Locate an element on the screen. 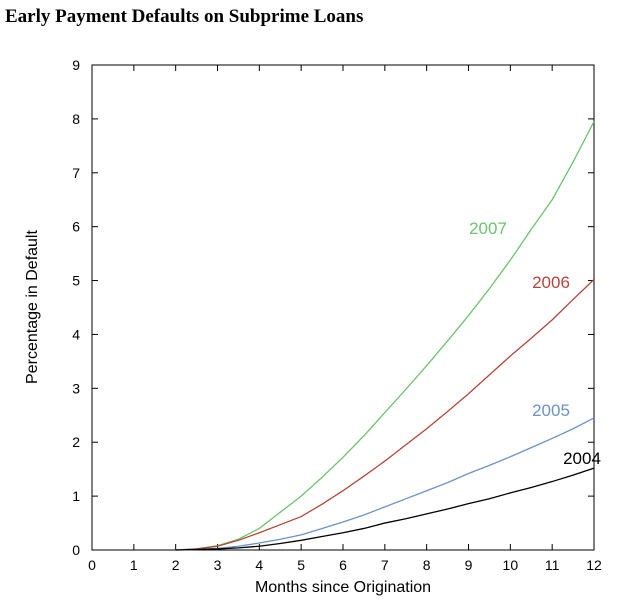 This screenshot has width=625, height=601. y-tick-label: 7 is located at coordinates (76, 173).